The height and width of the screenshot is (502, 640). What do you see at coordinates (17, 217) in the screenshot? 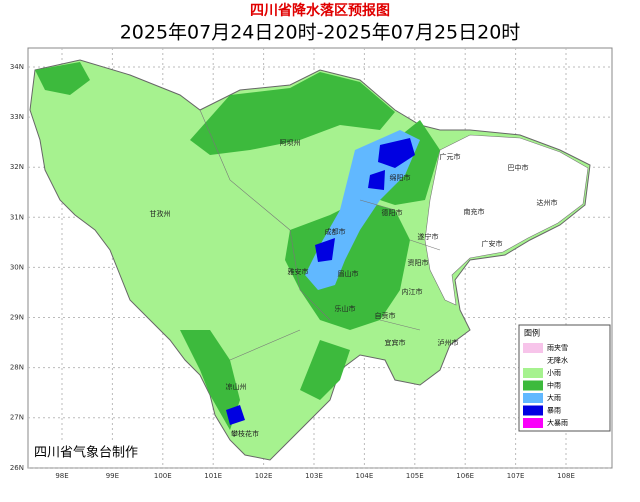
I see `lat-label: 31N` at bounding box center [17, 217].